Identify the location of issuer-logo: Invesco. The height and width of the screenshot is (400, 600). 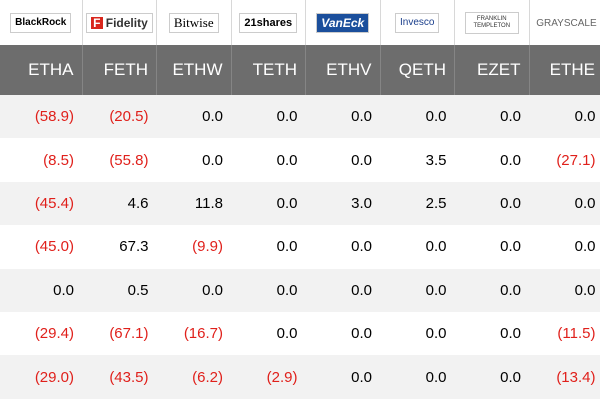
(417, 23).